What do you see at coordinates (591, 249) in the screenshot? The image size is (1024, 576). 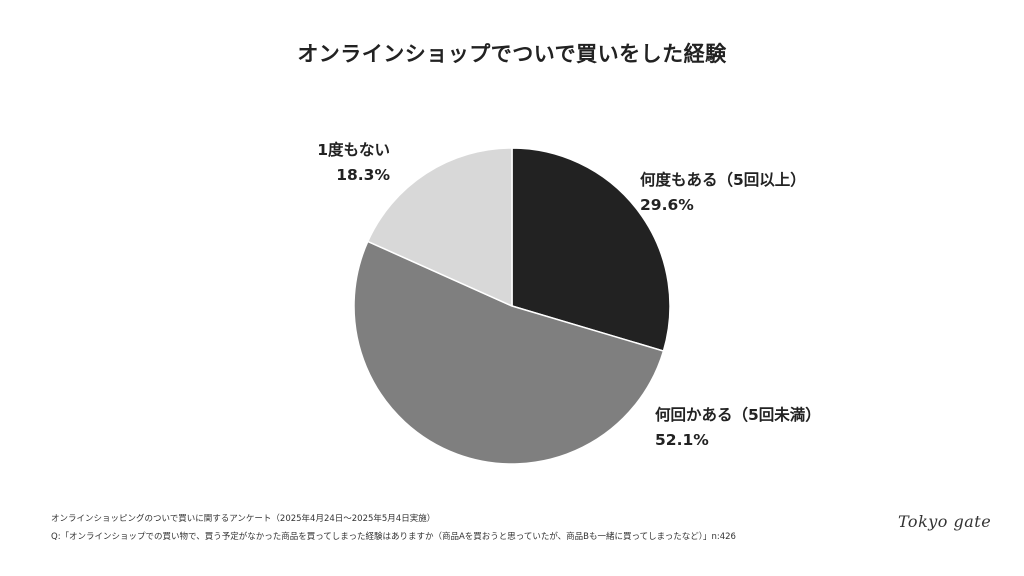 I see `slice-many-times` at bounding box center [591, 249].